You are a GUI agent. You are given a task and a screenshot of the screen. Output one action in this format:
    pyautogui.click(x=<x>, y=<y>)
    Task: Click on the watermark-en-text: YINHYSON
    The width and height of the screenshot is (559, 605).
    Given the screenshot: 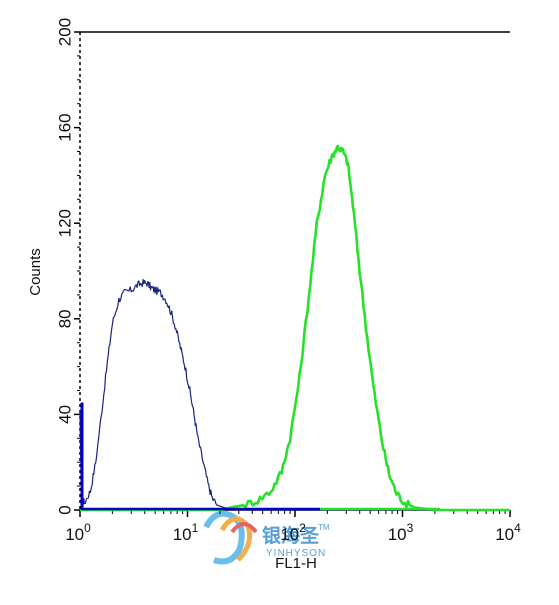 What is the action you would take?
    pyautogui.click(x=296, y=553)
    